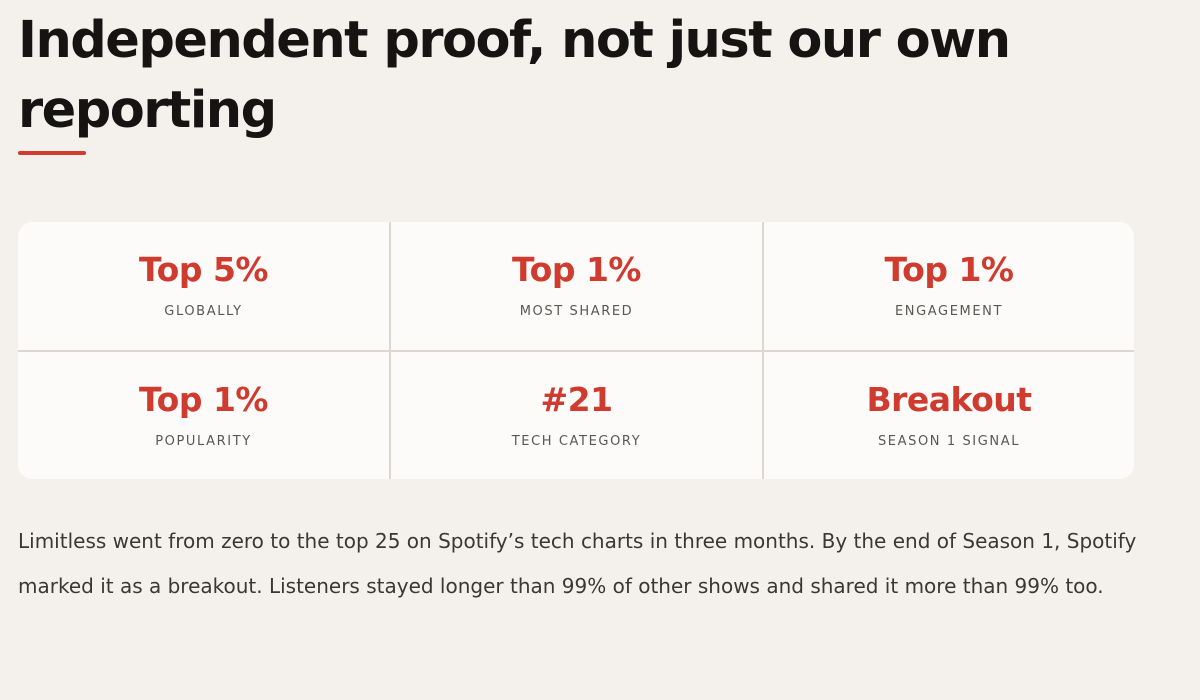  What do you see at coordinates (203, 269) in the screenshot?
I see `stat-value: Top 5%` at bounding box center [203, 269].